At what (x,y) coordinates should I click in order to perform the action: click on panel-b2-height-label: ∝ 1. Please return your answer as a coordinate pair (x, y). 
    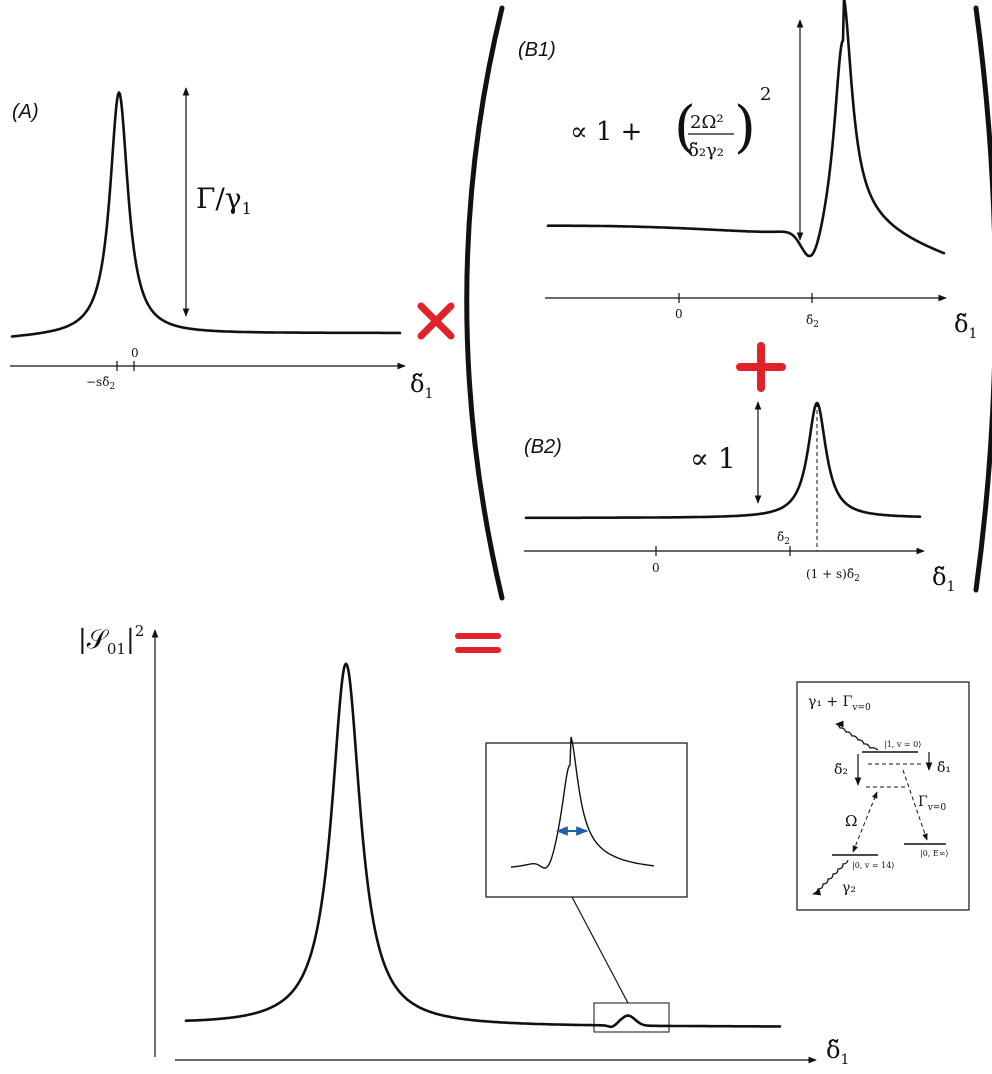
    Looking at the image, I should click on (713, 458).